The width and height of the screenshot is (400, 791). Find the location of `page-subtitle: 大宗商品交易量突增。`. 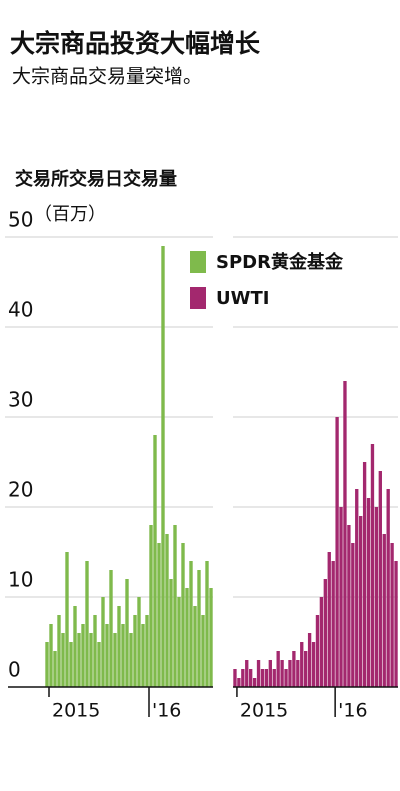

page-subtitle: 大宗商品交易量突增。 is located at coordinates (107, 77).